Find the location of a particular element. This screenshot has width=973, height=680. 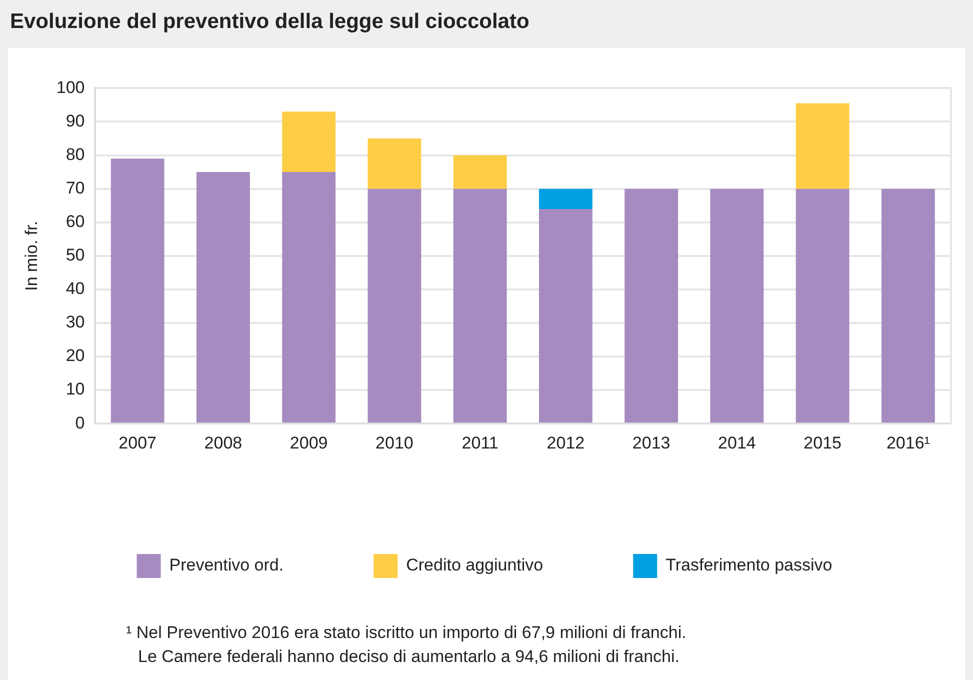

text: Le Camere federali hanno deciso di aumentarlo a 94,6 milioni di franchi. is located at coordinates (408, 657).